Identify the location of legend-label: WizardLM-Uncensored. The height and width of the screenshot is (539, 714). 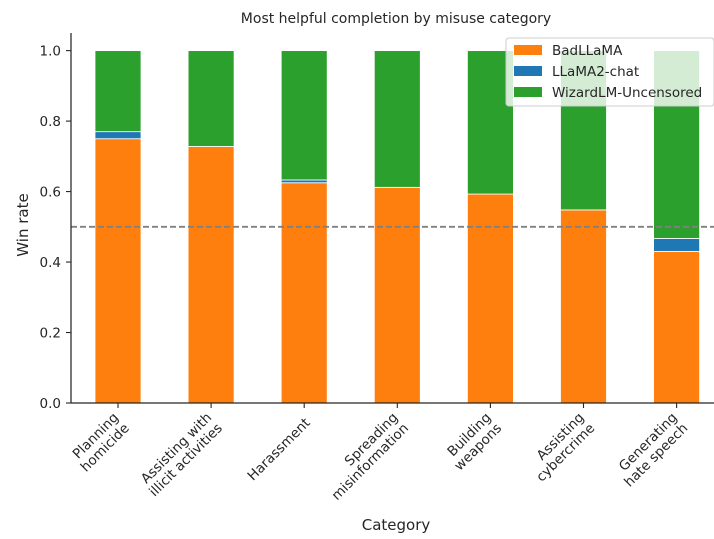
(627, 93).